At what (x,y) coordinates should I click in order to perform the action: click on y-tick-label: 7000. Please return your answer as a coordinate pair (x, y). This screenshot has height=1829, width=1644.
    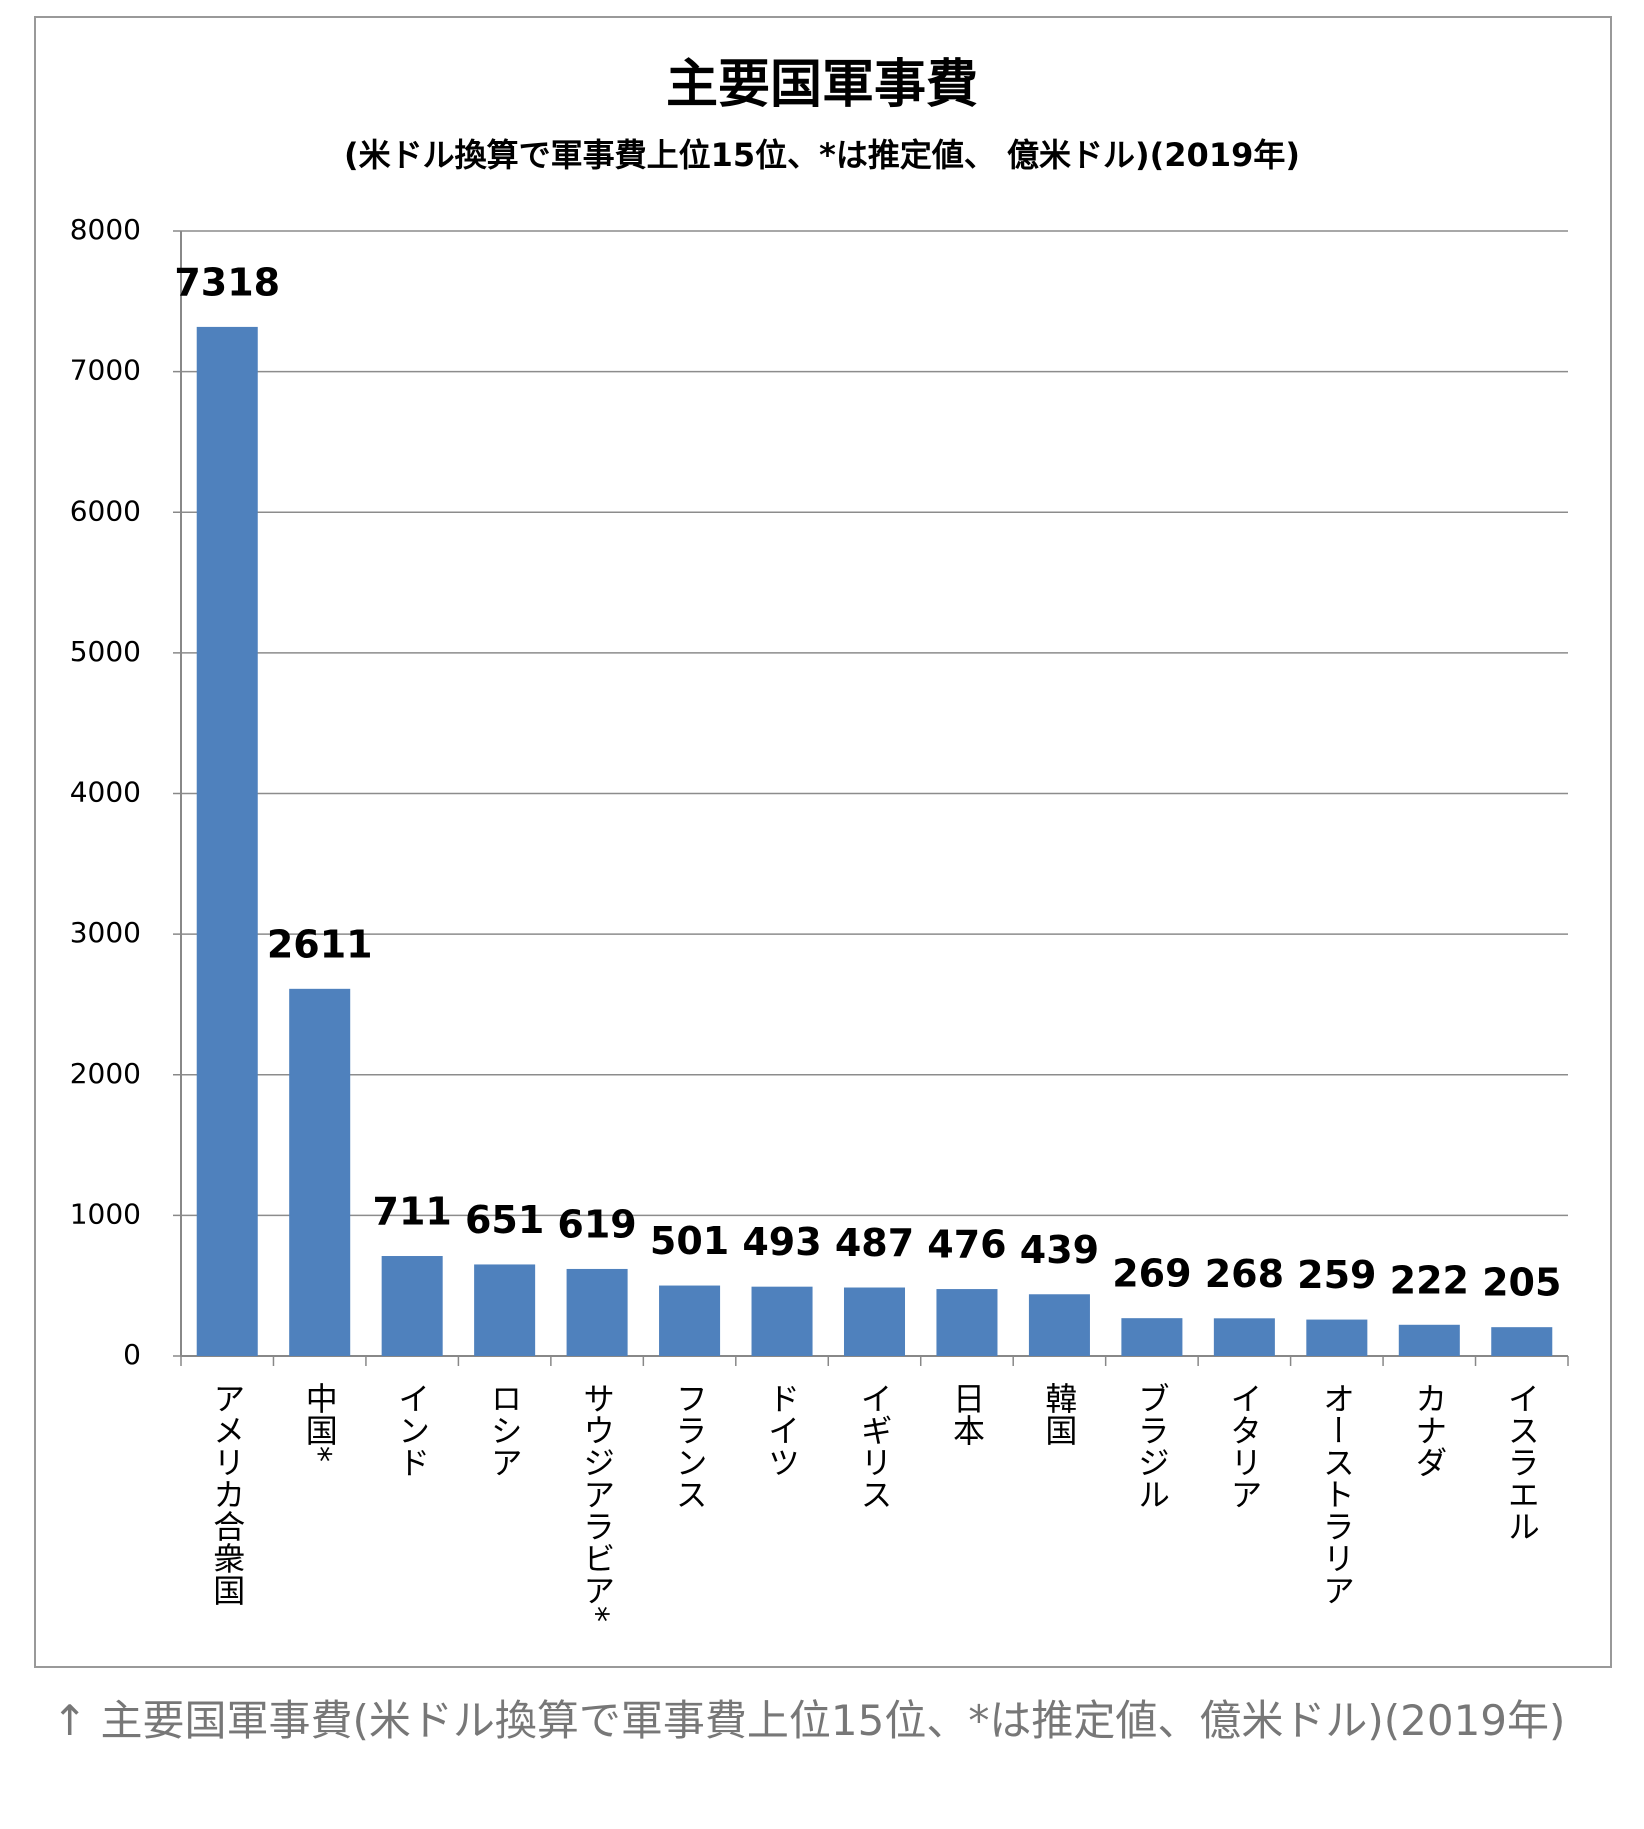
    Looking at the image, I should click on (105, 370).